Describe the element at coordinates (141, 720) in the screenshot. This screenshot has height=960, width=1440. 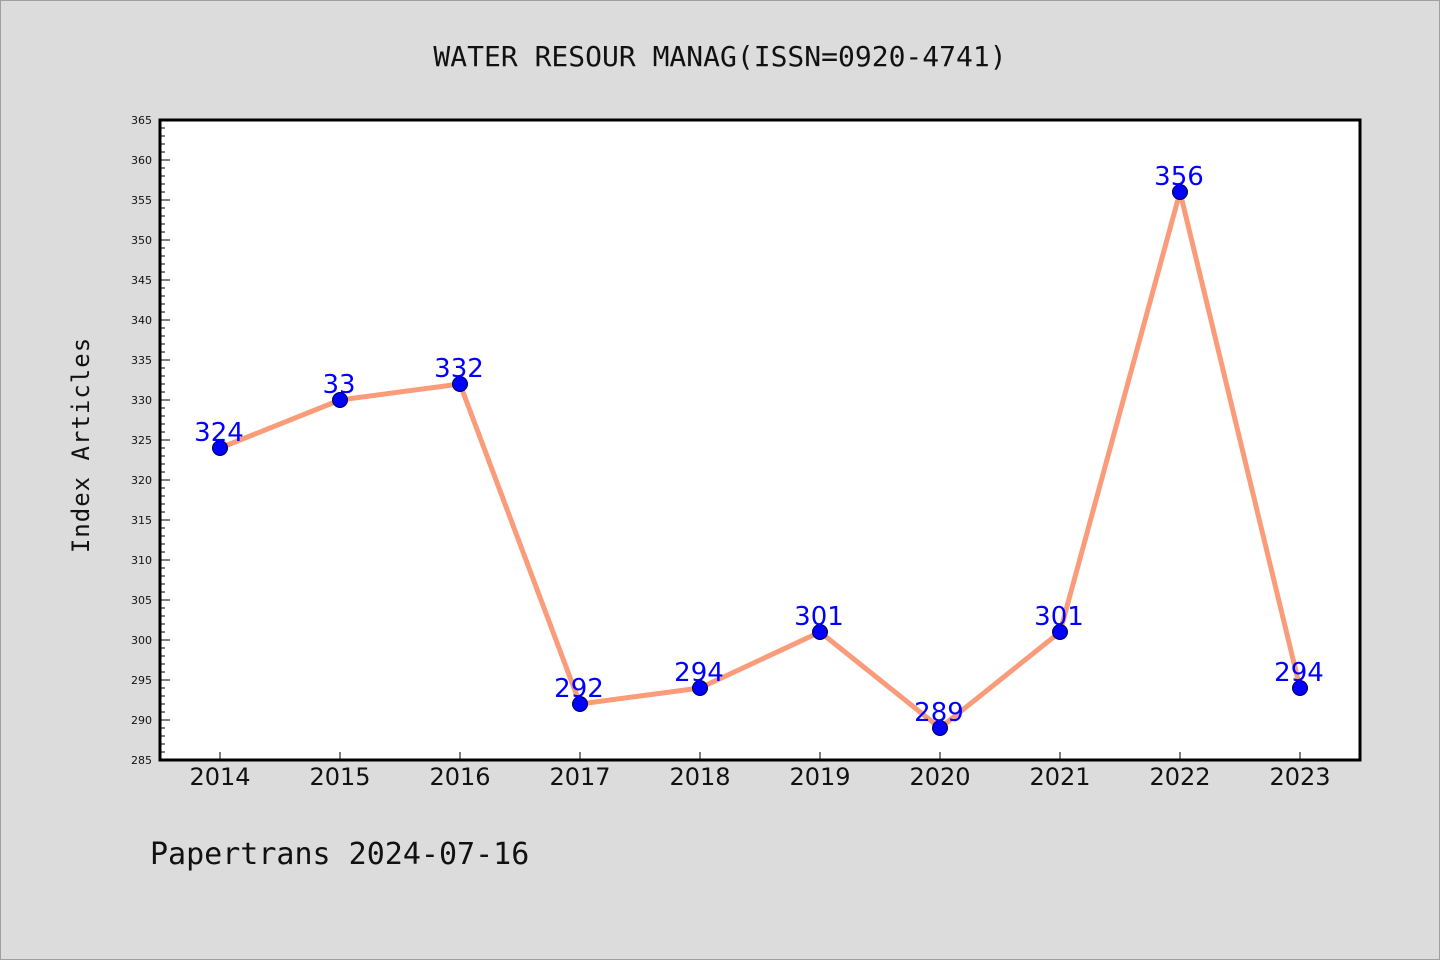
I see `y-tick-label: 290` at that location.